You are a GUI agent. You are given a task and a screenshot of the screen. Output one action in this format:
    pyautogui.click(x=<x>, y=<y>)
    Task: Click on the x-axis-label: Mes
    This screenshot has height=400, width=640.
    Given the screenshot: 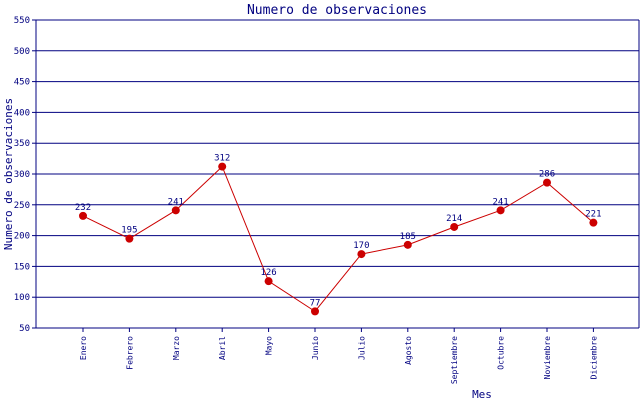 What is the action you would take?
    pyautogui.click(x=482, y=394)
    